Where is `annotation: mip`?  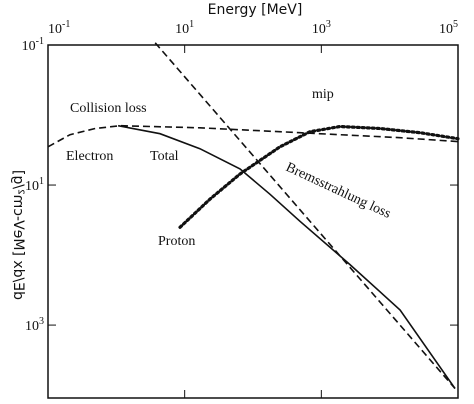 annotation: mip is located at coordinates (323, 94).